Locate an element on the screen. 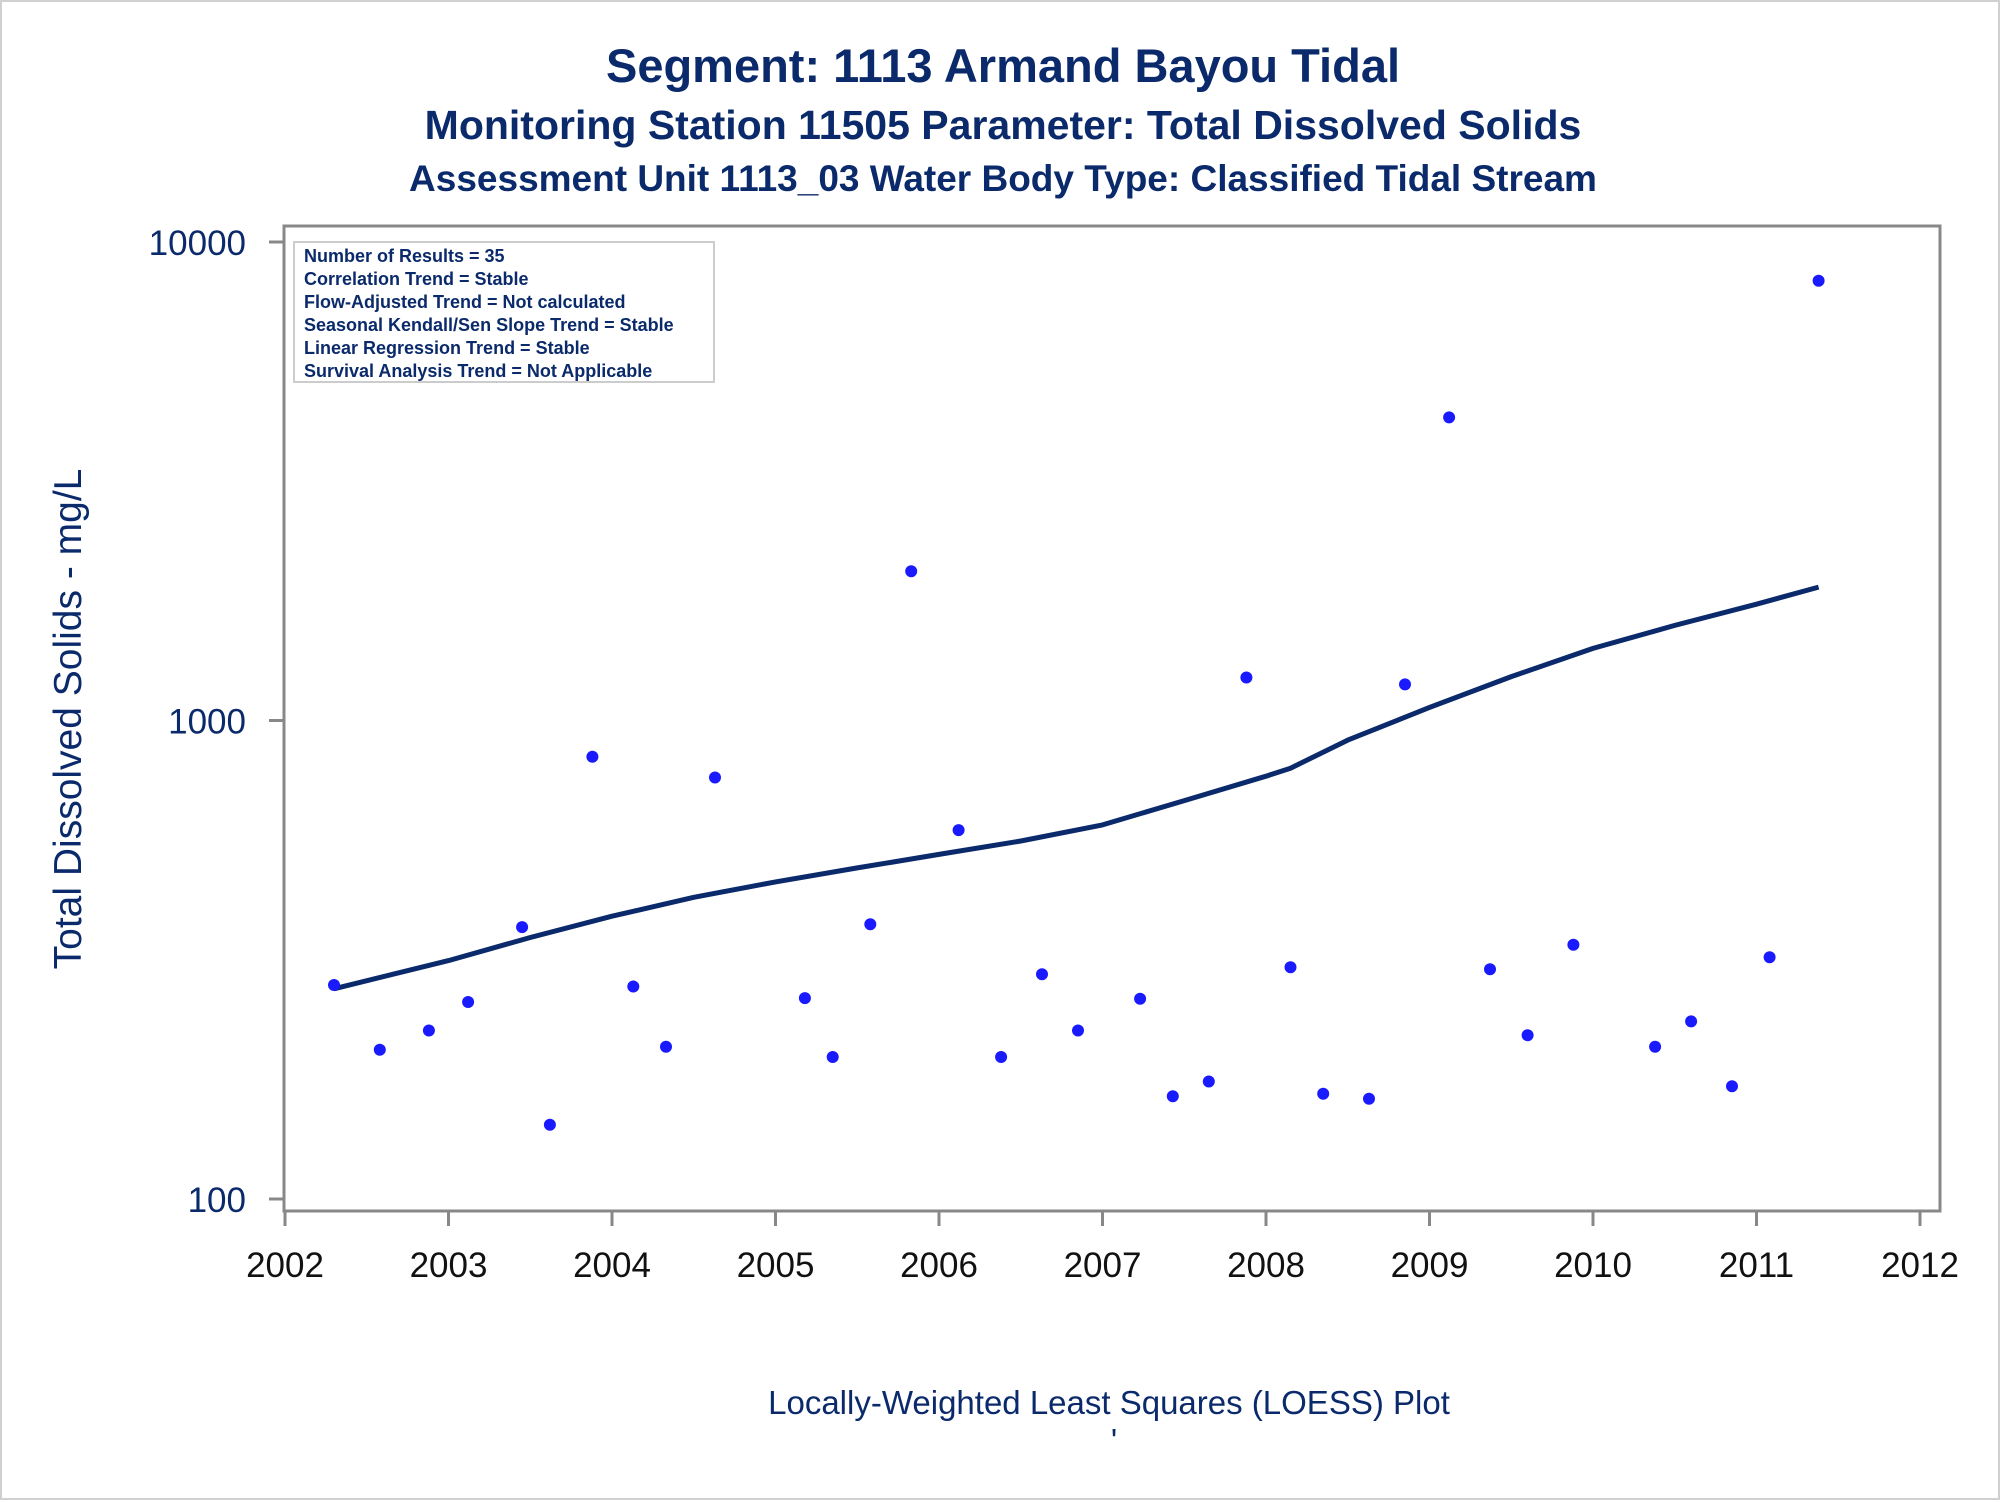  stats-box-frame is located at coordinates (504, 312).